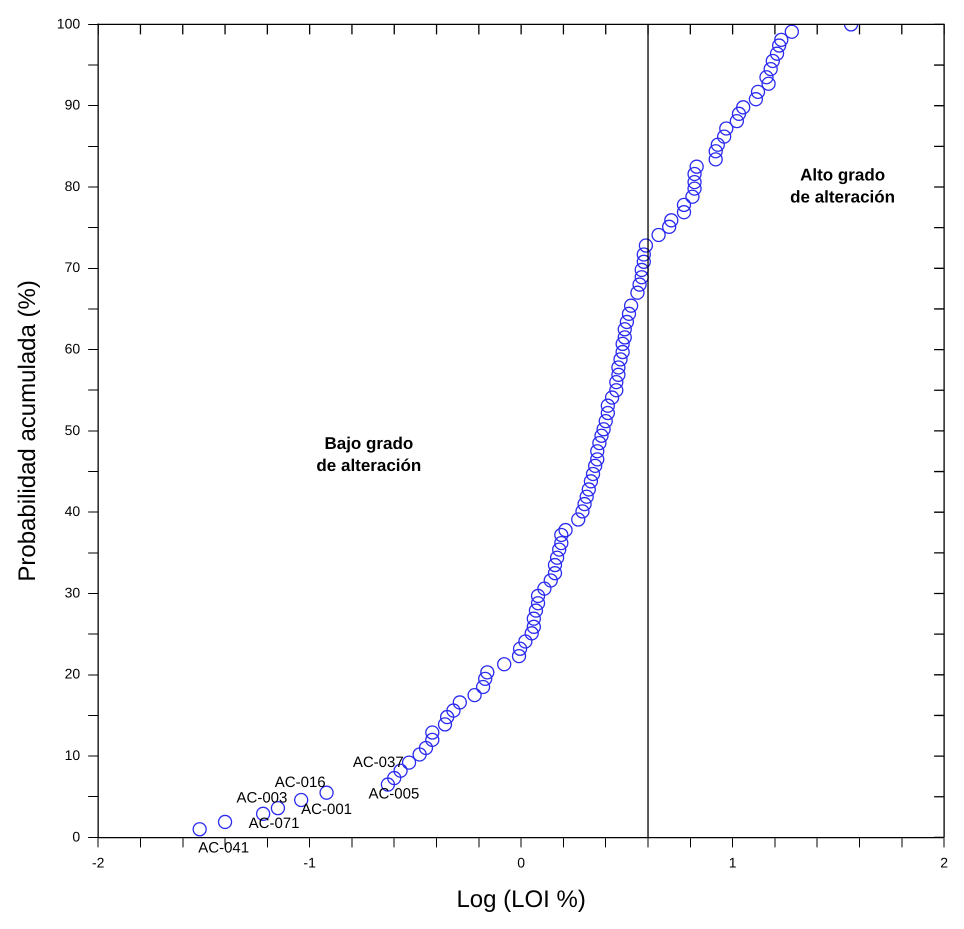 The width and height of the screenshot is (964, 929). Describe the element at coordinates (300, 783) in the screenshot. I see `annotation: AC-016` at that location.